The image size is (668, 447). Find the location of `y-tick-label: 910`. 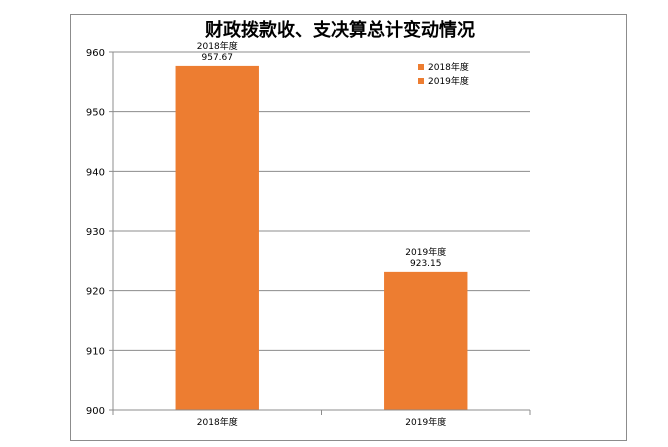

y-tick-label: 910 is located at coordinates (95, 351).